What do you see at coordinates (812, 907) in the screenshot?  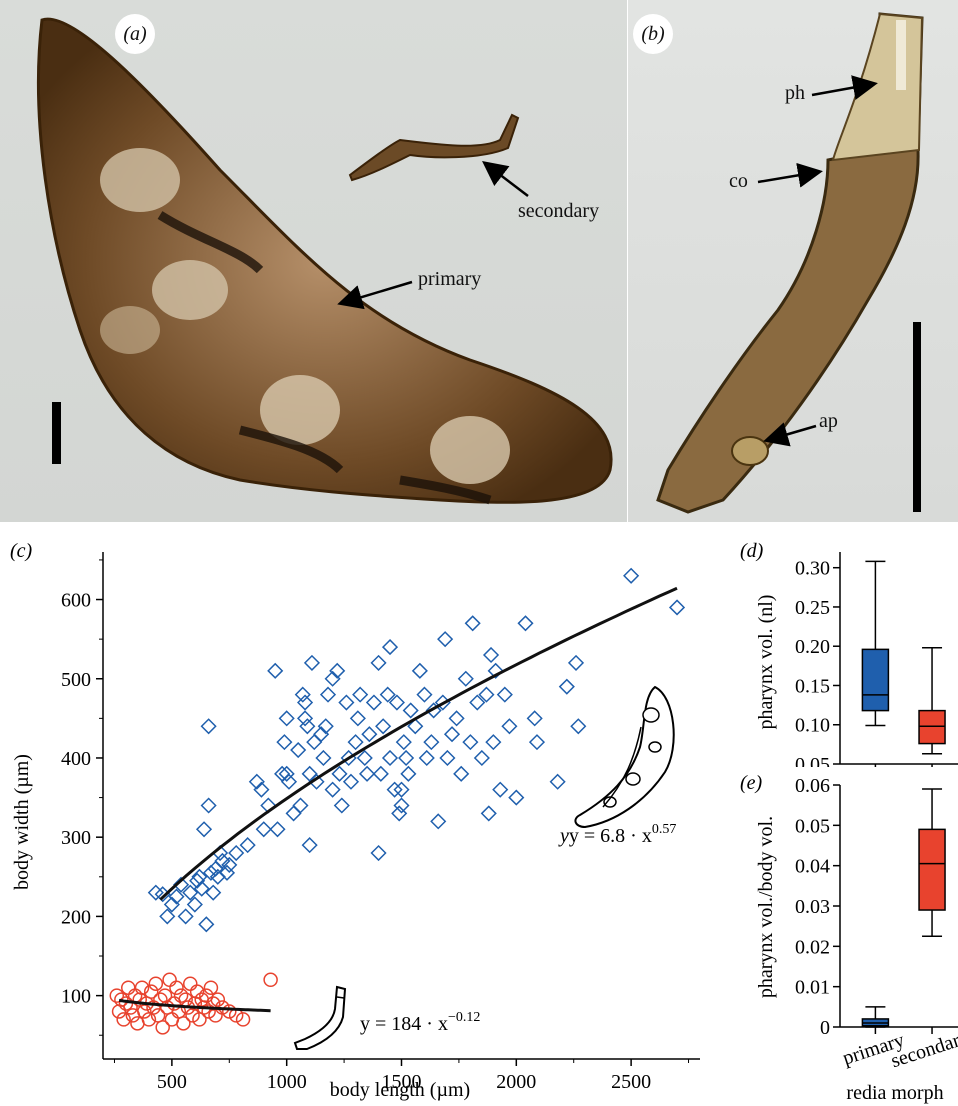 I see `y-tick-label: 0.03` at bounding box center [812, 907].